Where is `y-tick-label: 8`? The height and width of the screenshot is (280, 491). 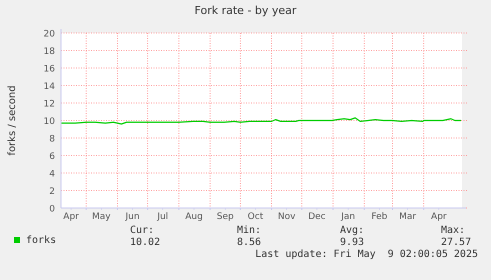 y-tick-label: 8 is located at coordinates (52, 139).